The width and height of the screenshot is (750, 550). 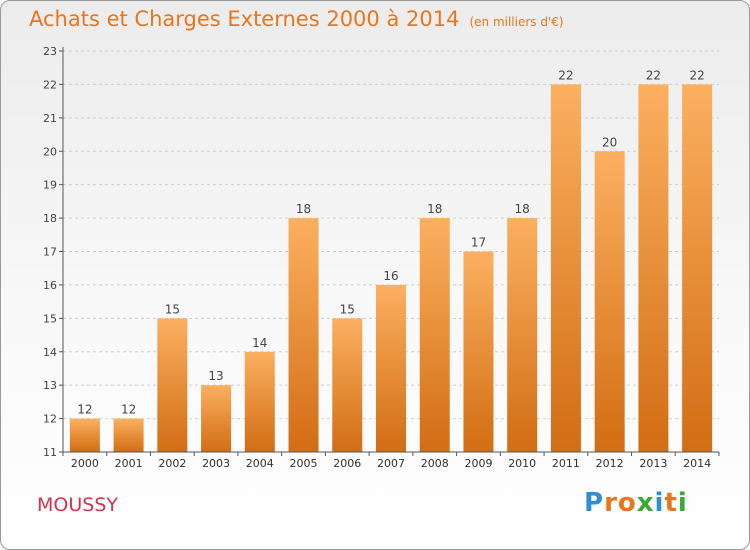 I want to click on x-tick-label: 2004, so click(x=260, y=463).